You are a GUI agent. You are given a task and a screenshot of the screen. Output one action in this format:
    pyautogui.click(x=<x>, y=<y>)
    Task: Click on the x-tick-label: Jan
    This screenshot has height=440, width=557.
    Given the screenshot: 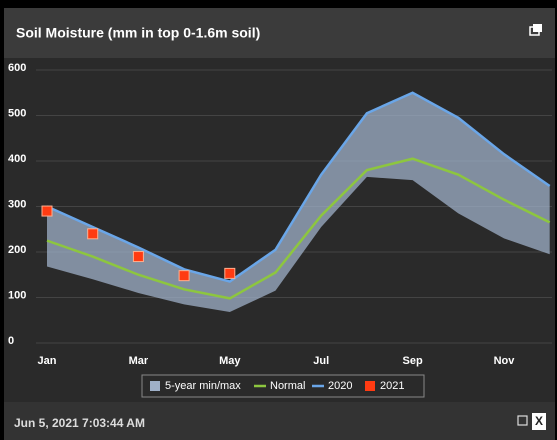 What is the action you would take?
    pyautogui.click(x=47, y=361)
    